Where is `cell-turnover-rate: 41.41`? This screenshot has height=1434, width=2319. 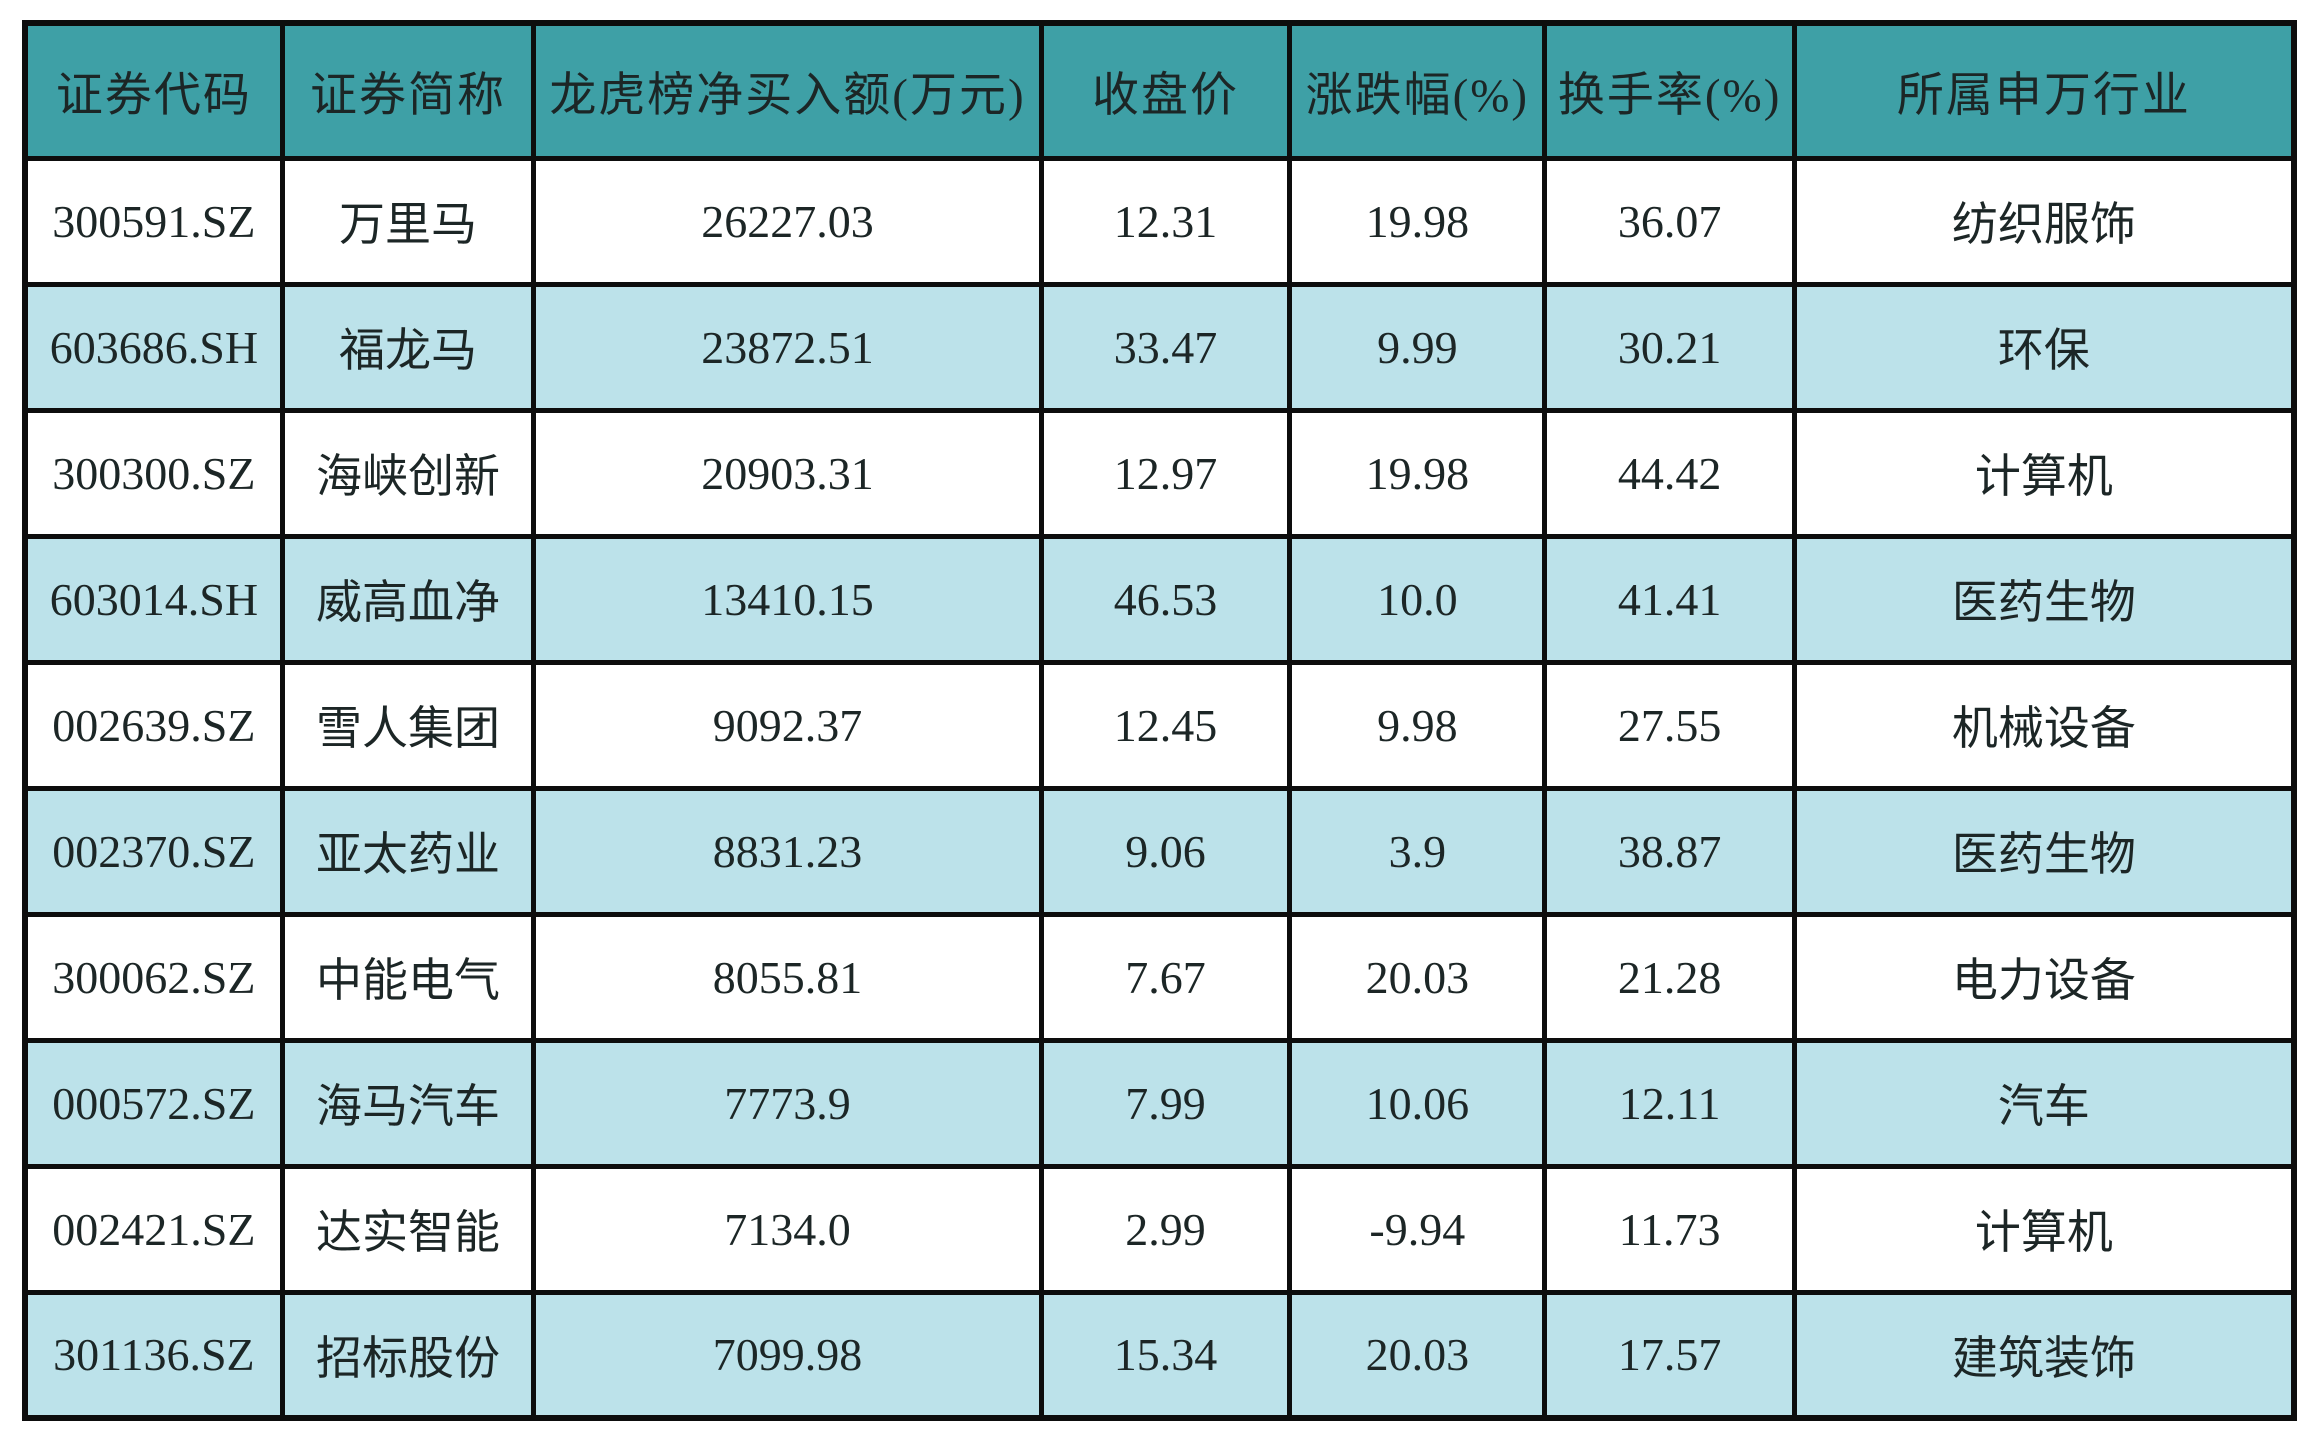 cell-turnover-rate: 41.41 is located at coordinates (1669, 599).